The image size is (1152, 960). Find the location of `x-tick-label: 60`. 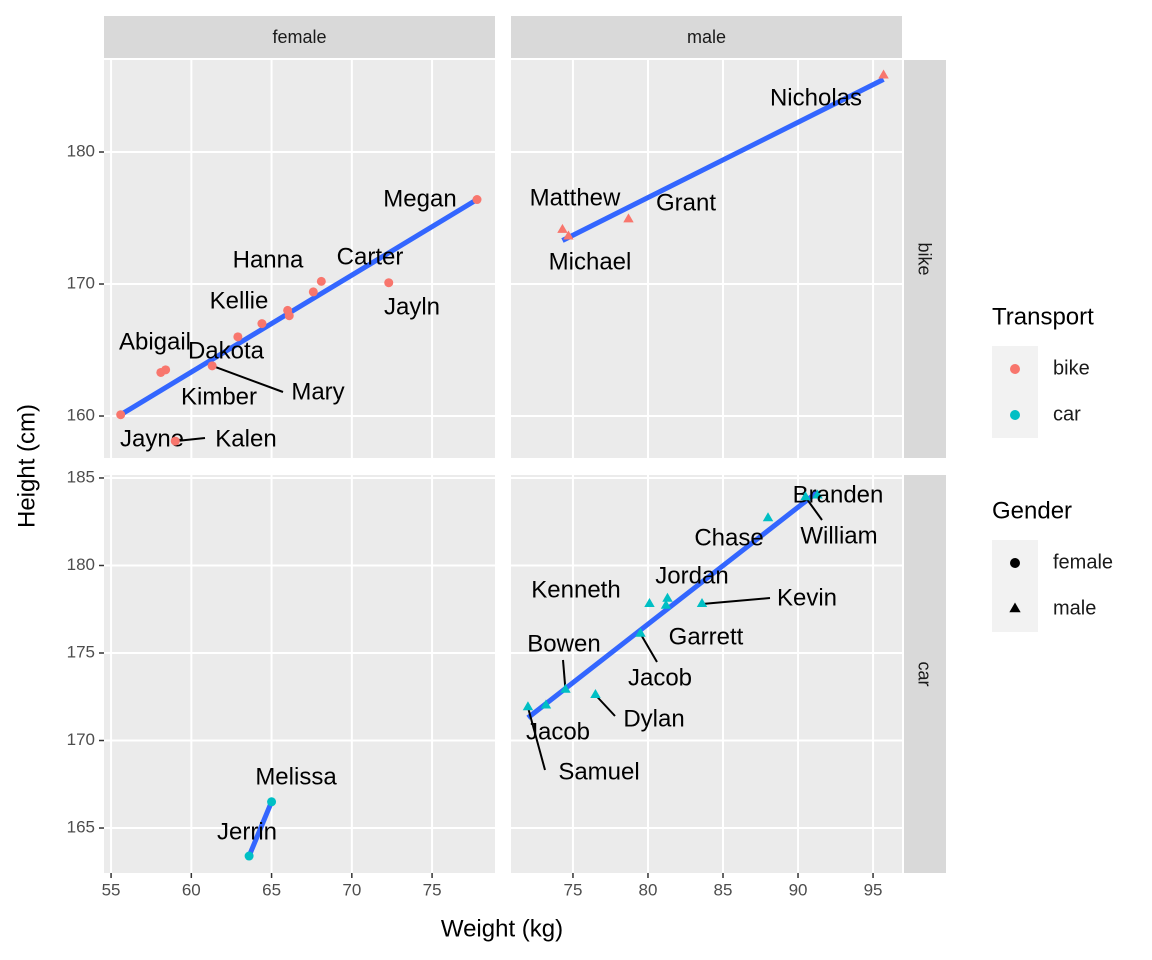

x-tick-label: 60 is located at coordinates (191, 889).